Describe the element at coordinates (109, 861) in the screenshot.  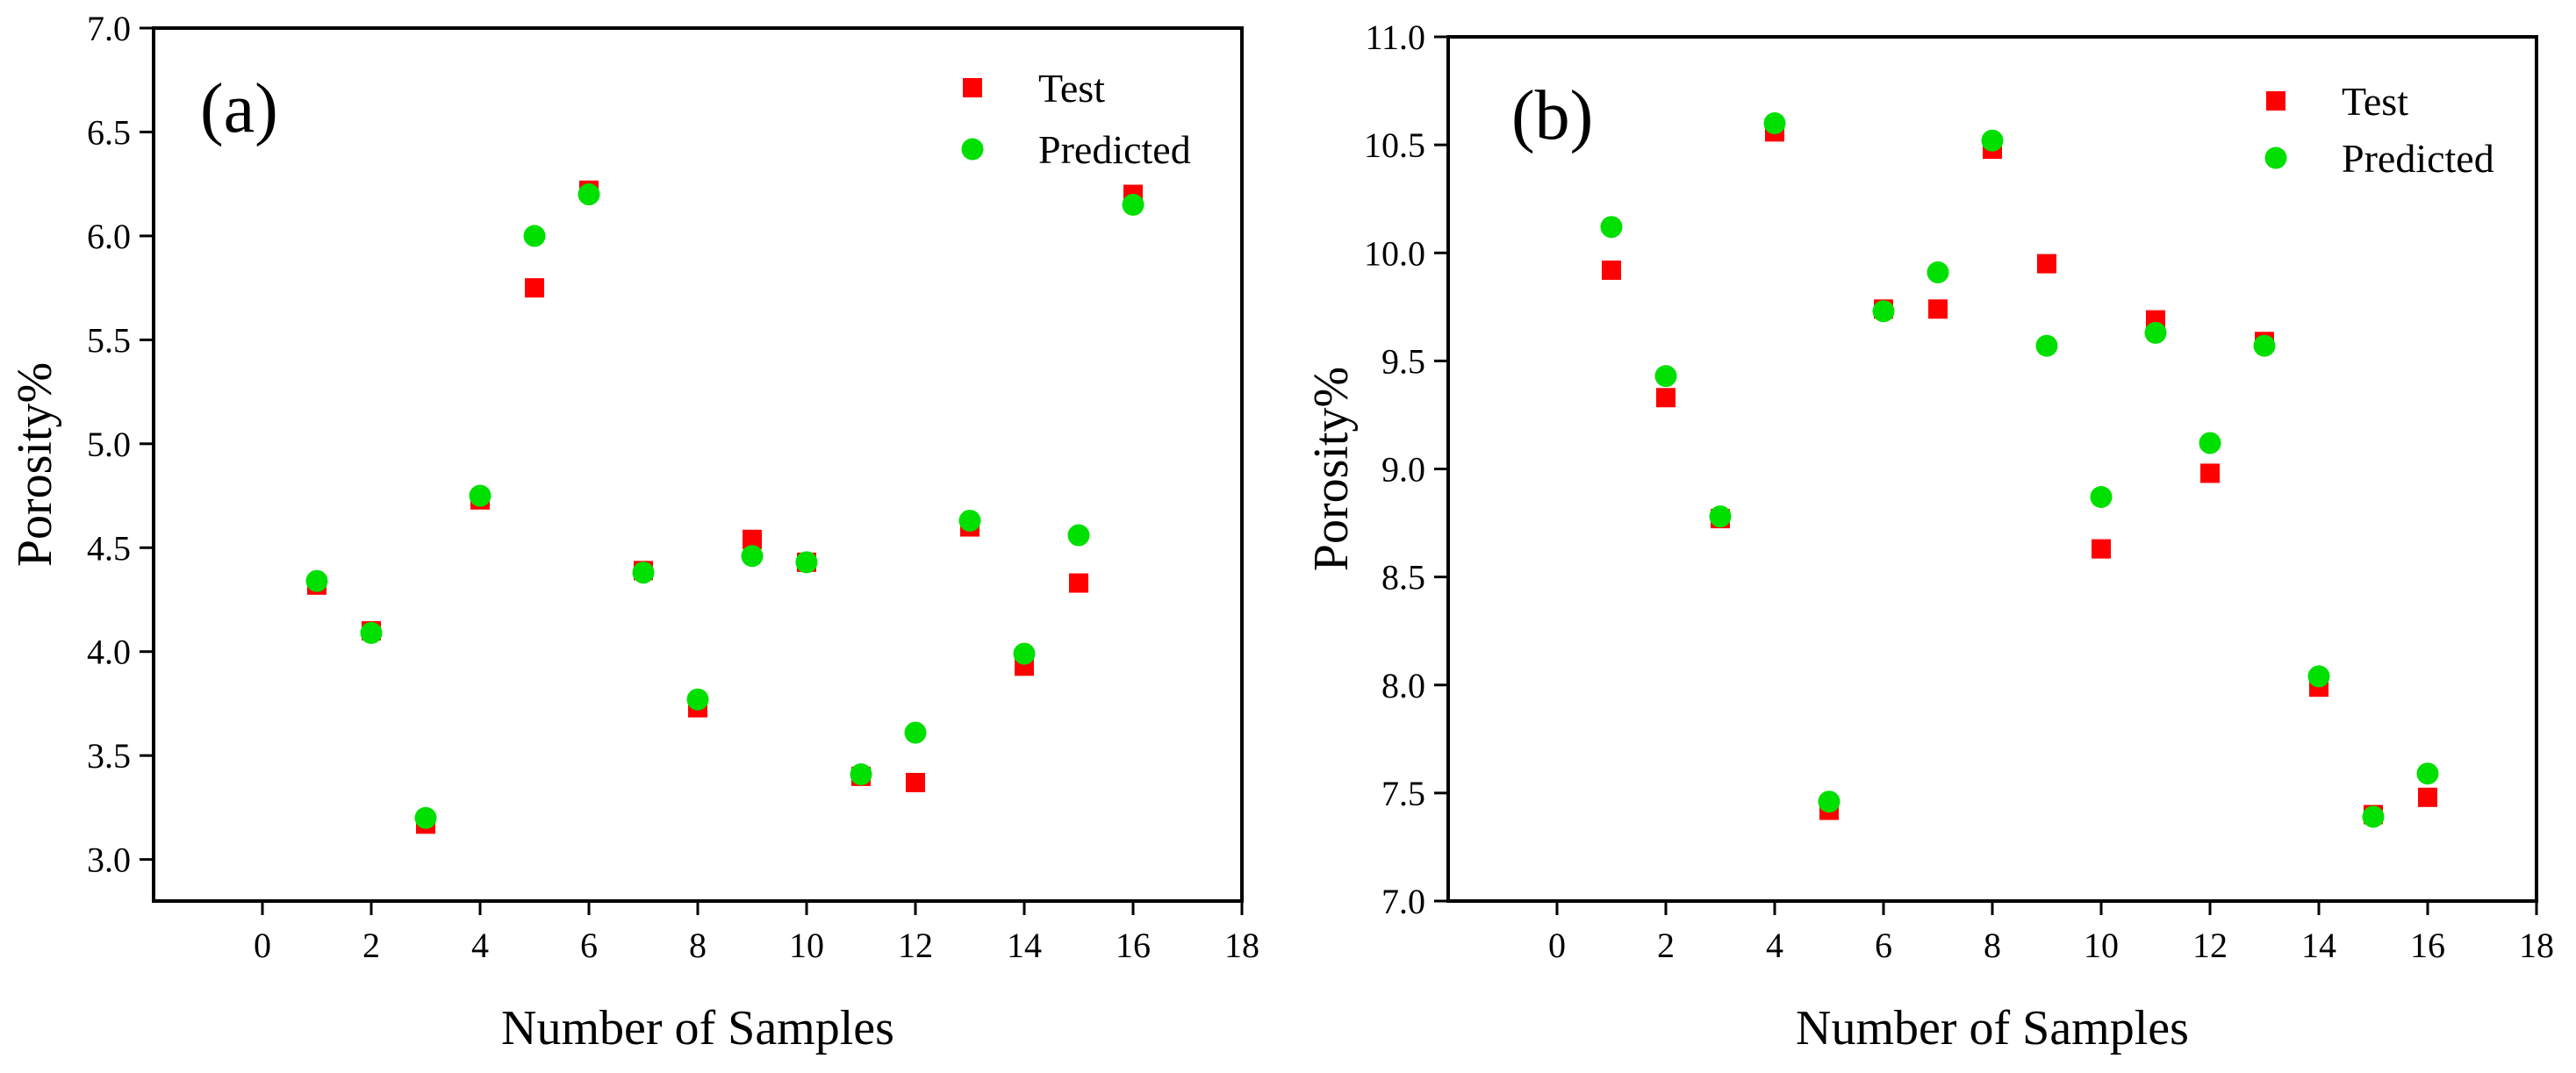
I see `y-tick-label: 3.0` at that location.